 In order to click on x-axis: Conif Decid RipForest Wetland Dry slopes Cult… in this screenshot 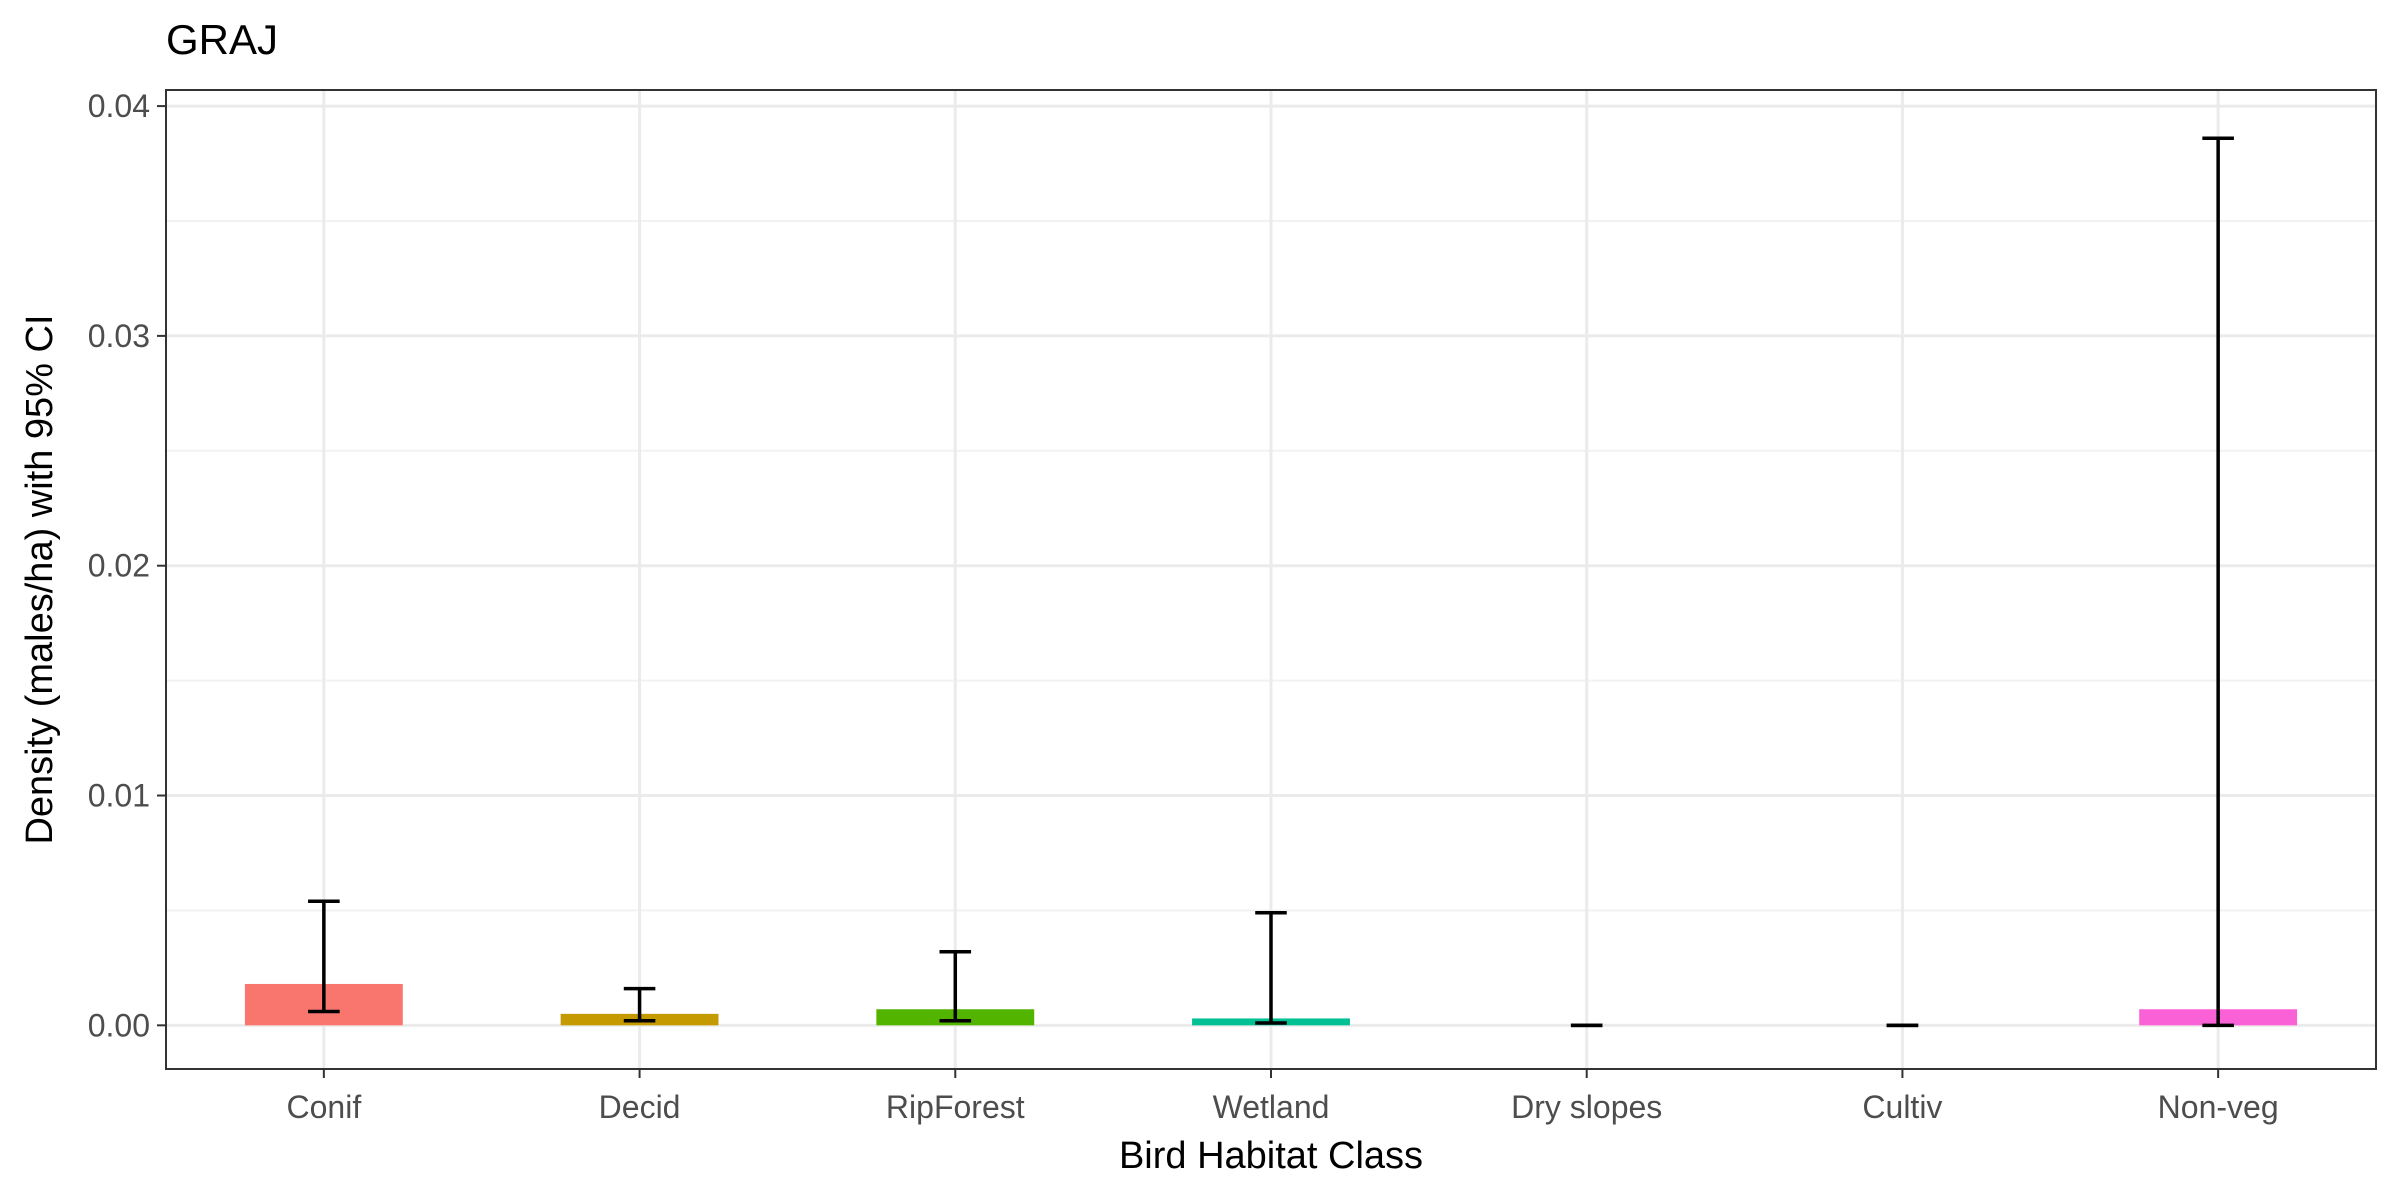, I will do `click(1283, 1097)`.